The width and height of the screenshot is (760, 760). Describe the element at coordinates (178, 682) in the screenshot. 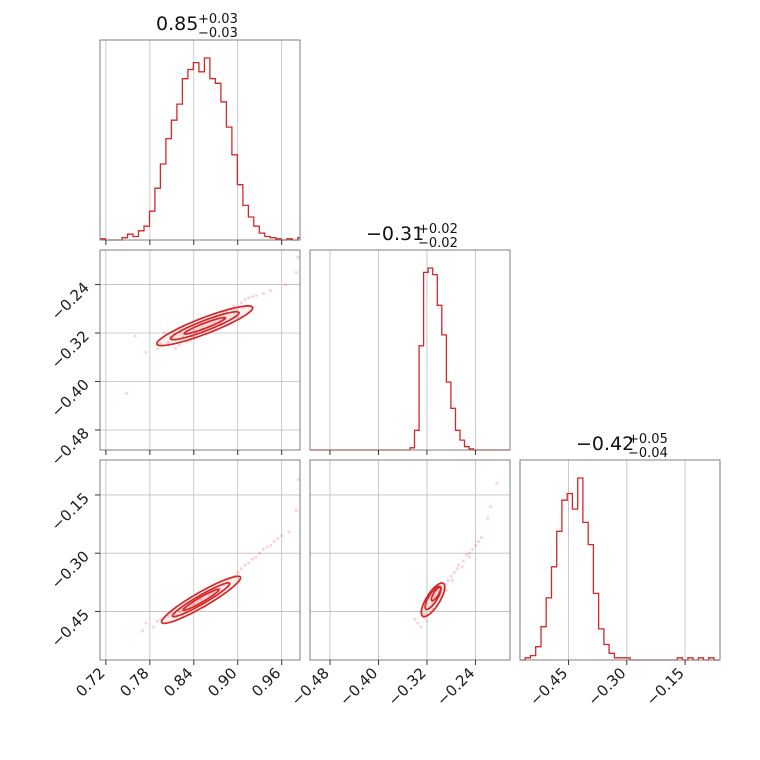

I see `tick-label-x-p1: 0.84` at that location.